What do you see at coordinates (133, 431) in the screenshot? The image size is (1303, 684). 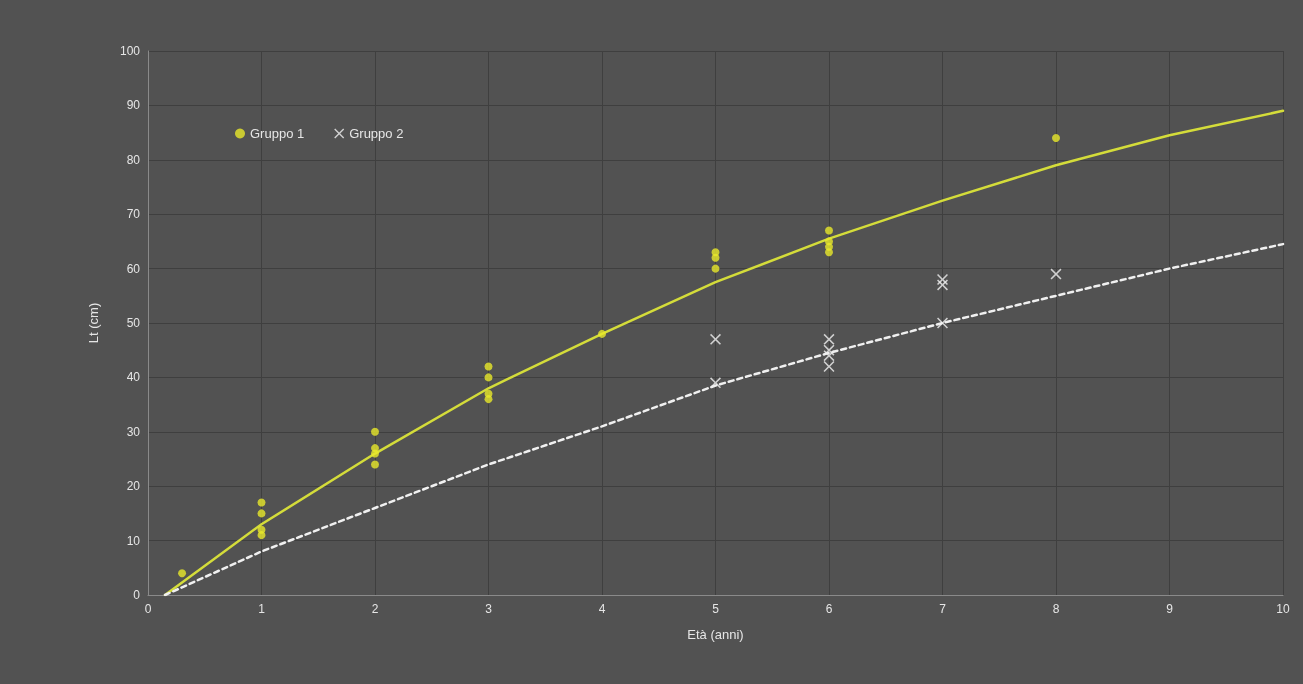 I see `y-tick-label: 30` at bounding box center [133, 431].